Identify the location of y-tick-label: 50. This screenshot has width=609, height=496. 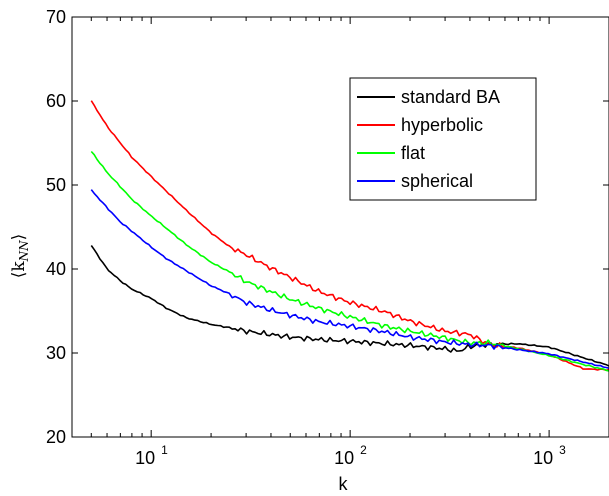
(56, 185).